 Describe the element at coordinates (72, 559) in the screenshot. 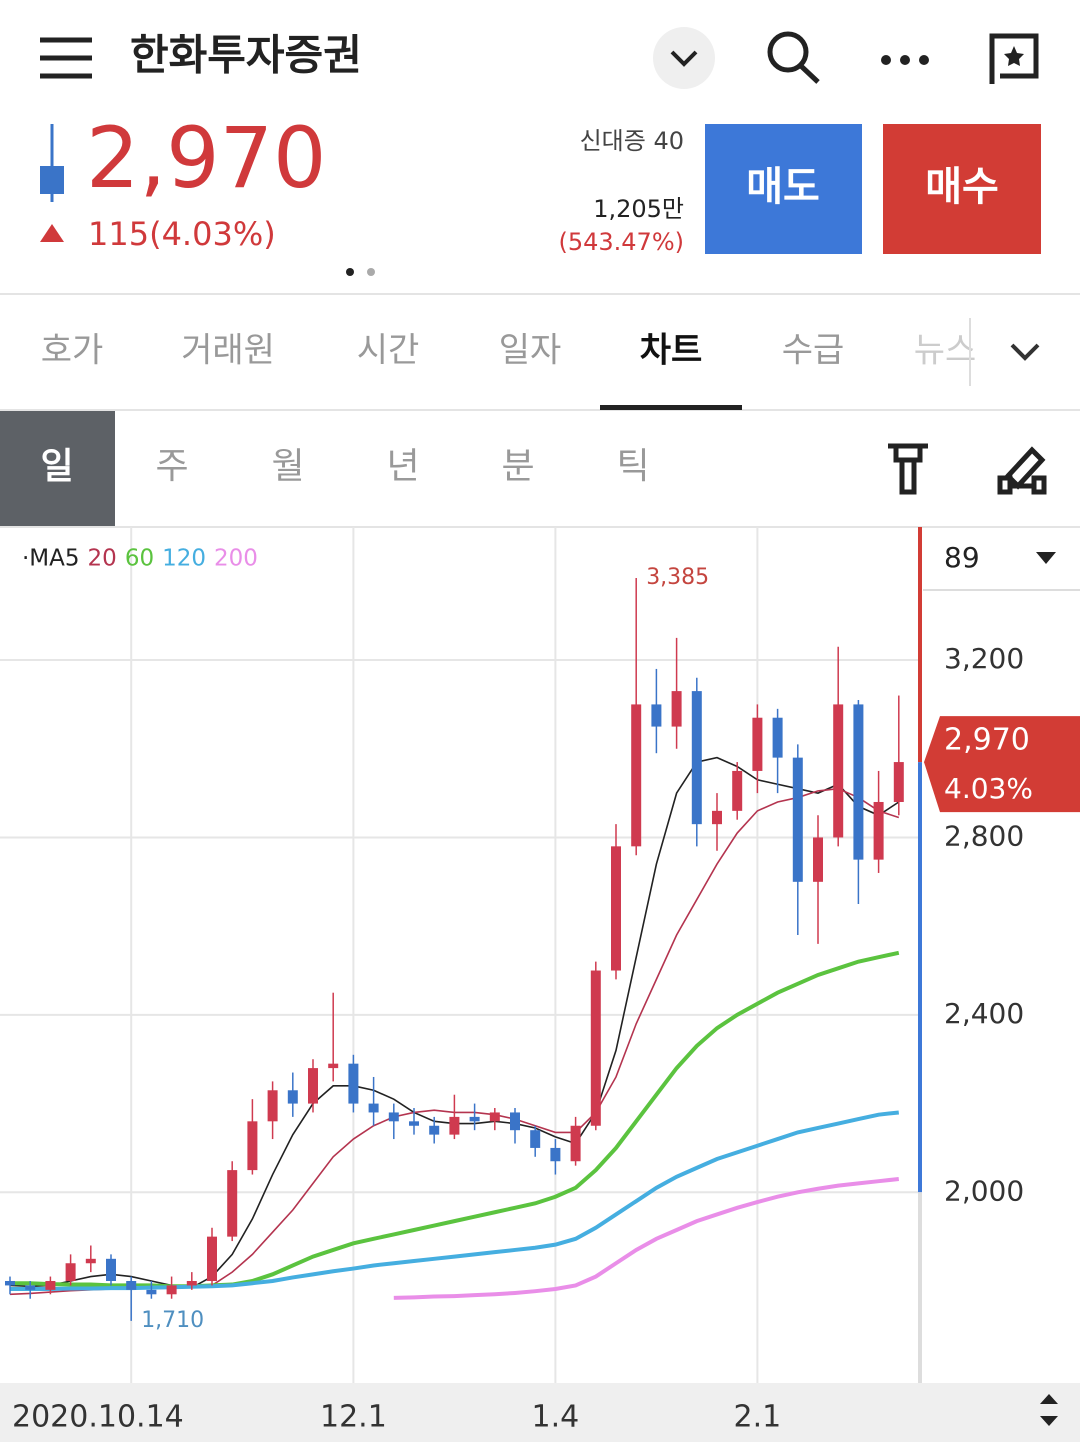

I see `legend-entry: 5` at that location.